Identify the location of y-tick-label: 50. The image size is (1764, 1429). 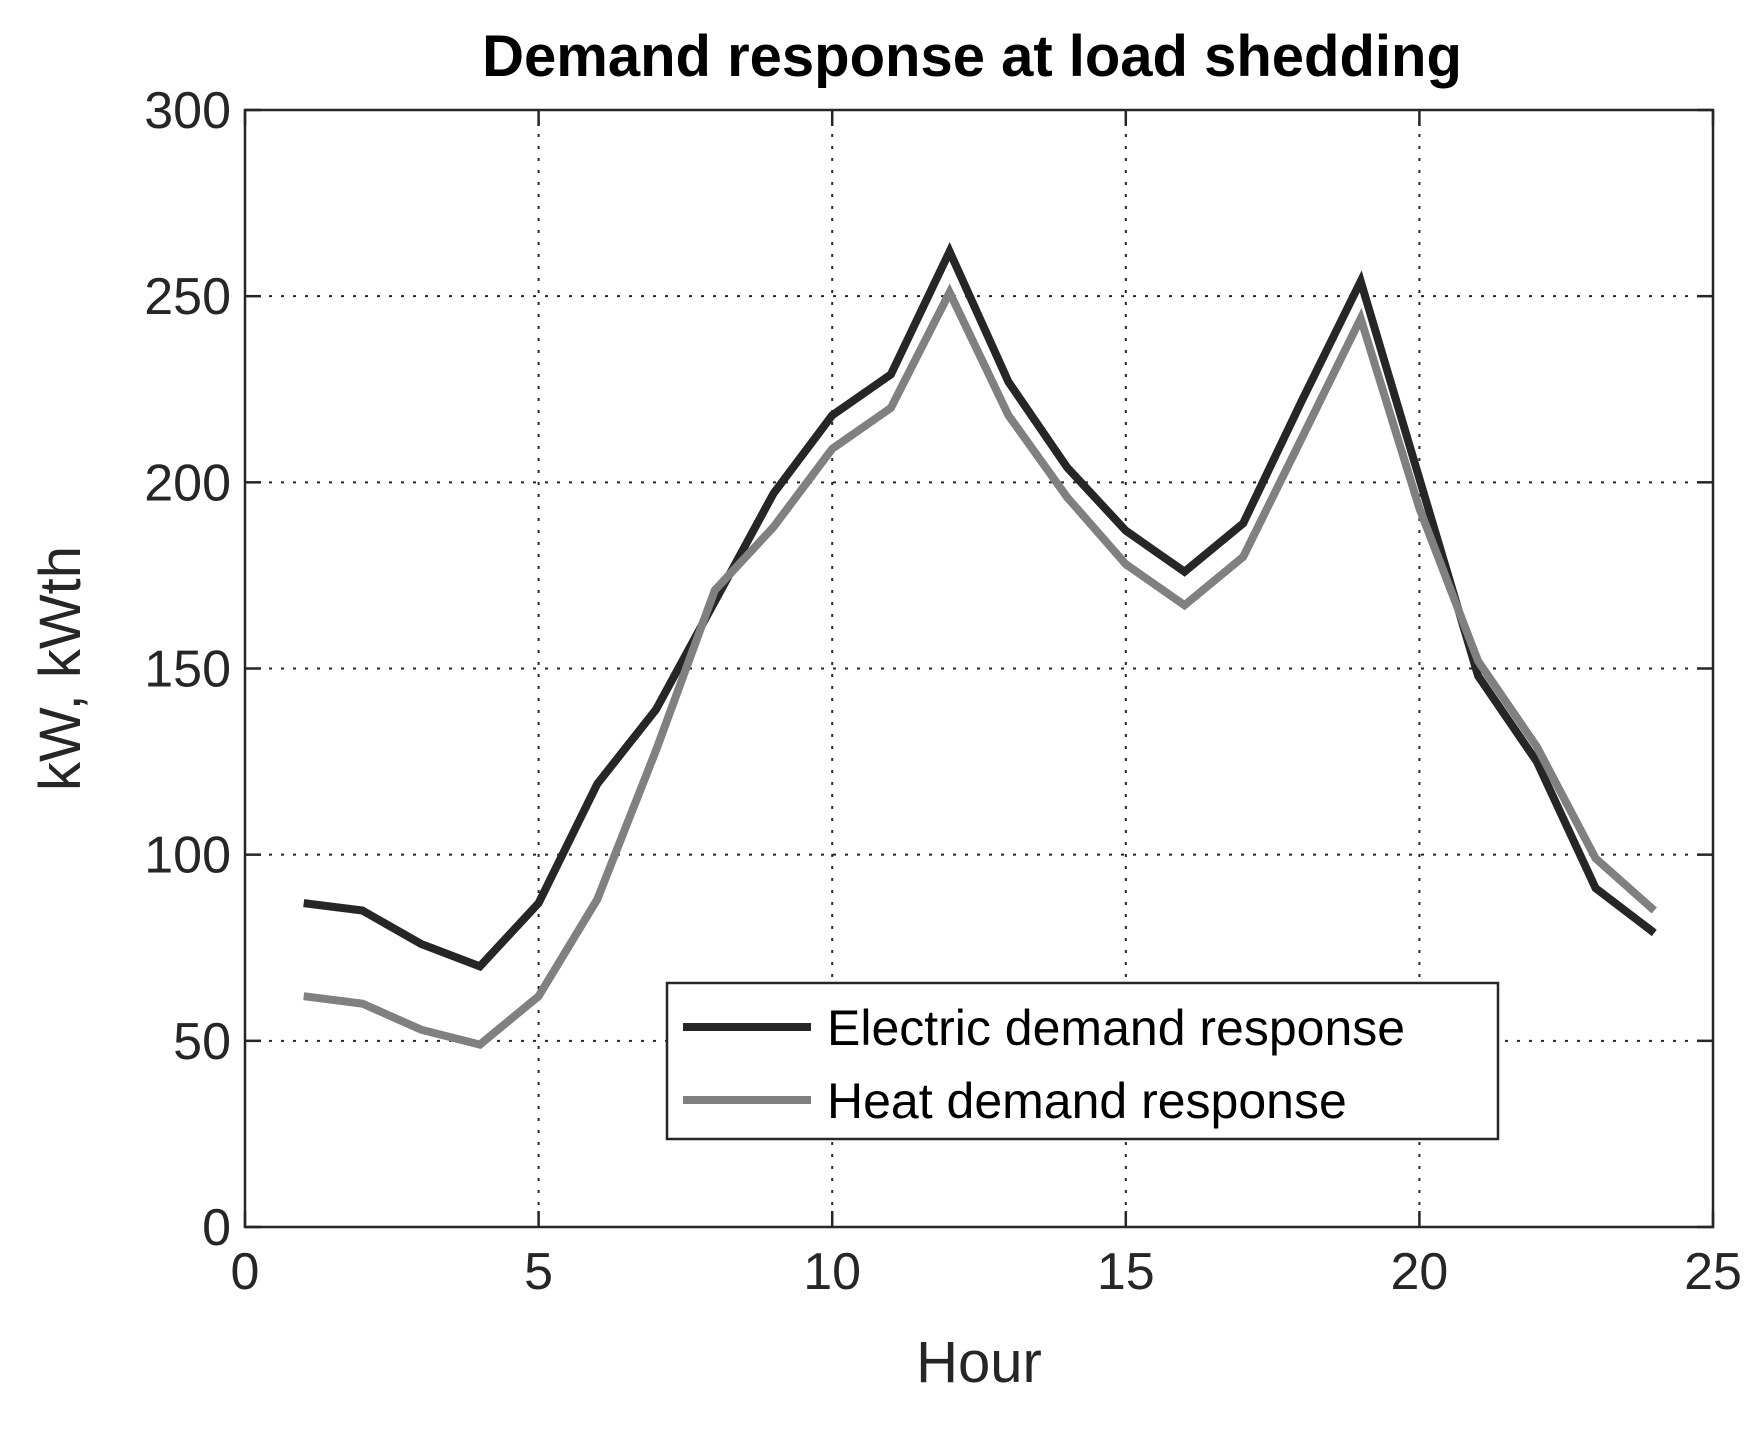
(202, 1042).